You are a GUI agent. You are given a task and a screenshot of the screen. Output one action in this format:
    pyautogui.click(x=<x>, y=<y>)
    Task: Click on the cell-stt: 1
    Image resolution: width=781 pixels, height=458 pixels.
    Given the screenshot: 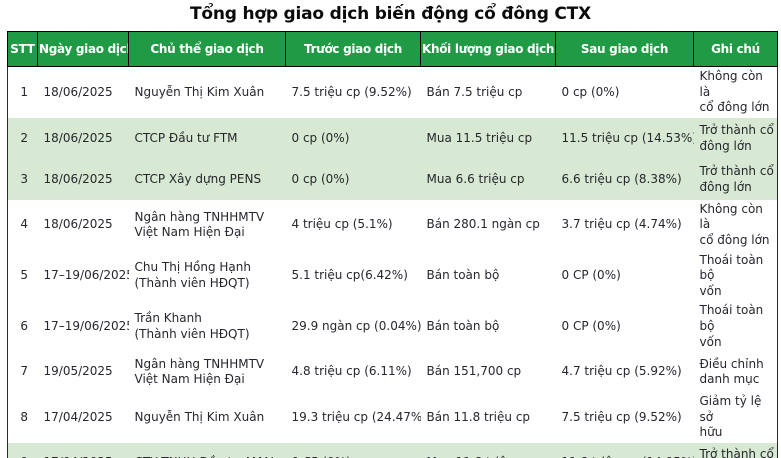 What is the action you would take?
    pyautogui.click(x=24, y=91)
    